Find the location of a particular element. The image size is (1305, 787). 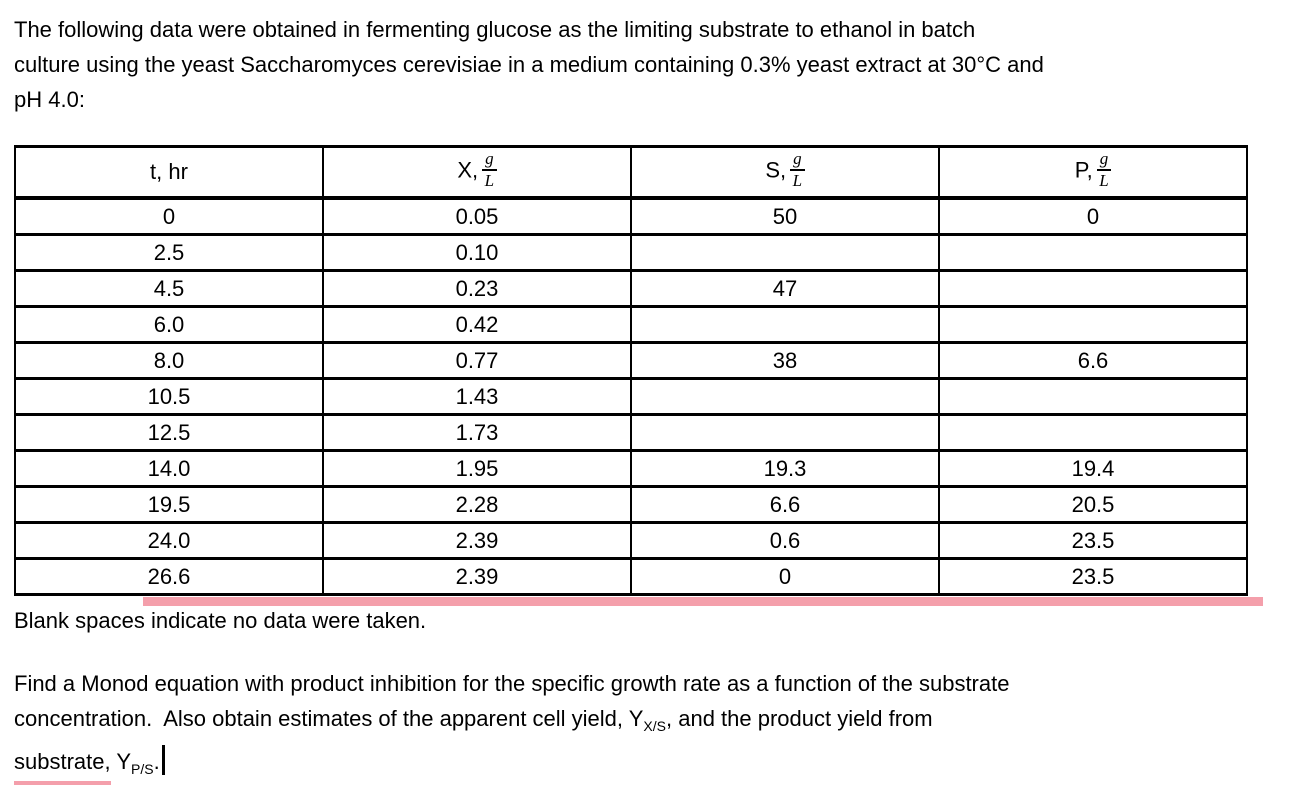

table-cell: 4.5 is located at coordinates (169, 288).